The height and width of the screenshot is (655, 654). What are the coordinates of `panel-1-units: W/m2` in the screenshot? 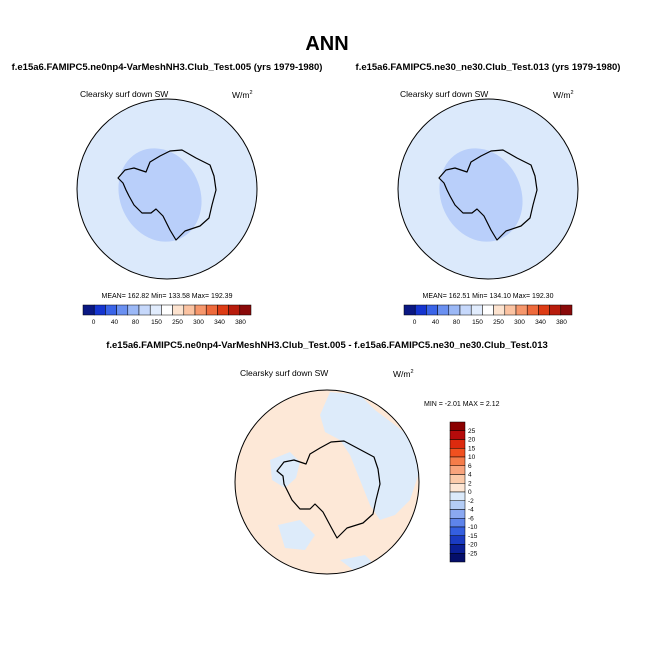 It's located at (242, 95).